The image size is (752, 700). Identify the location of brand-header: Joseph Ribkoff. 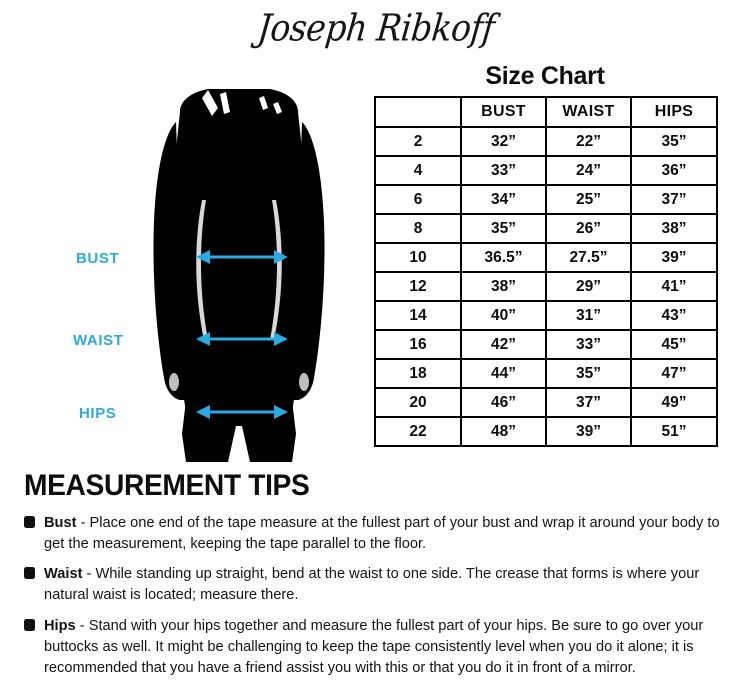
(376, 27).